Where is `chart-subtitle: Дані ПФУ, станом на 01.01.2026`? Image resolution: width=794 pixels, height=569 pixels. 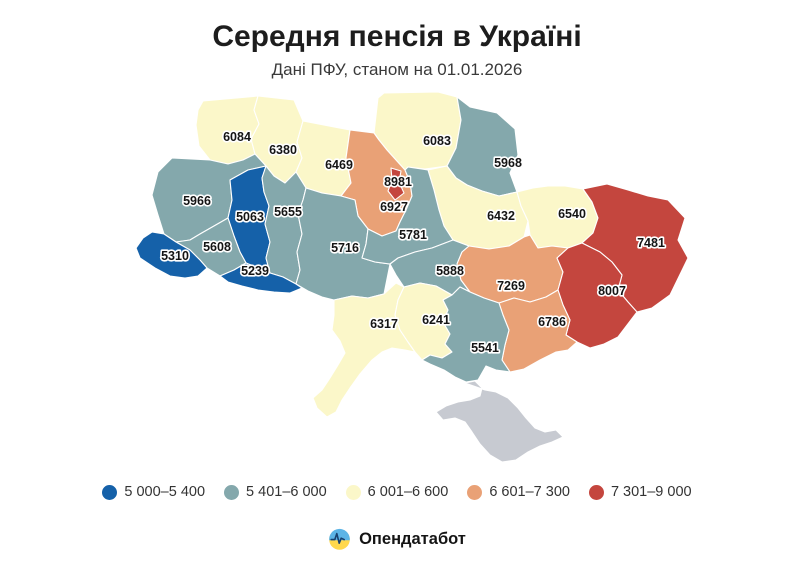 chart-subtitle: Дані ПФУ, станом на 01.01.2026 is located at coordinates (397, 69).